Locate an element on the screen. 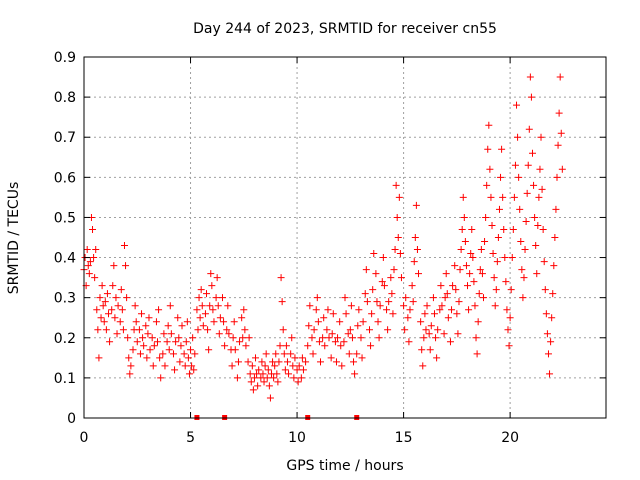 The image size is (640, 480). y-tick-label: 0.8 is located at coordinates (65, 98).